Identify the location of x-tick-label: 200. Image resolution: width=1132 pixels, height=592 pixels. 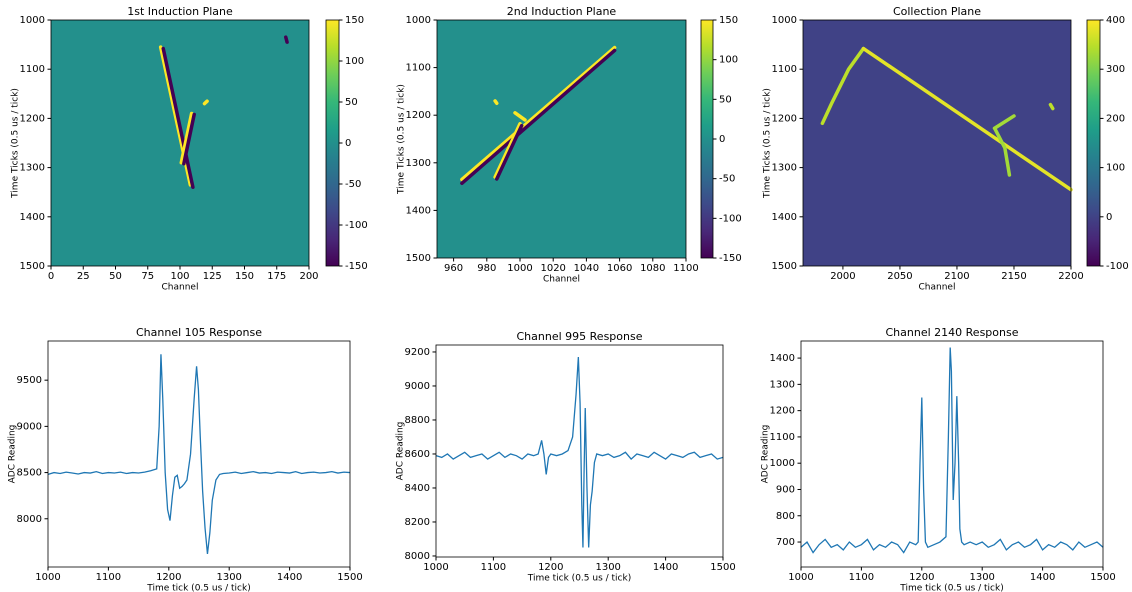
(308, 276).